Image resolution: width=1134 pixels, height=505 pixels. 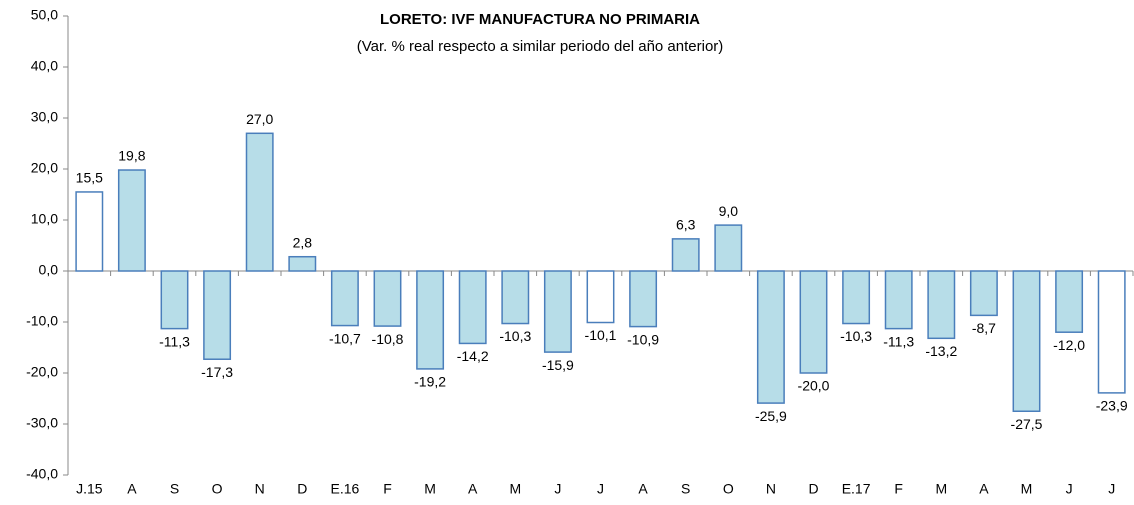 I want to click on value-label: -27,5, so click(x=1027, y=424).